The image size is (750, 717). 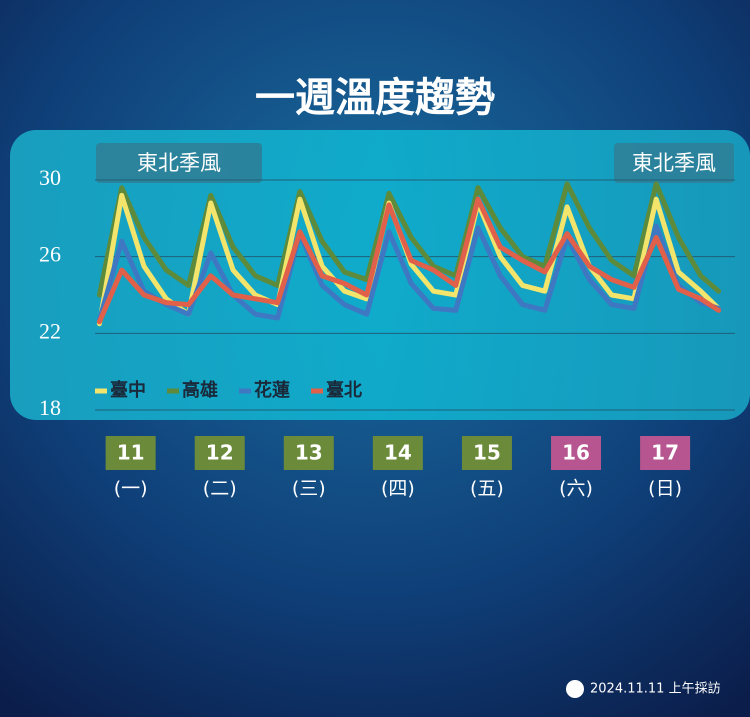 I want to click on x-tick-label: 16, so click(x=576, y=453).